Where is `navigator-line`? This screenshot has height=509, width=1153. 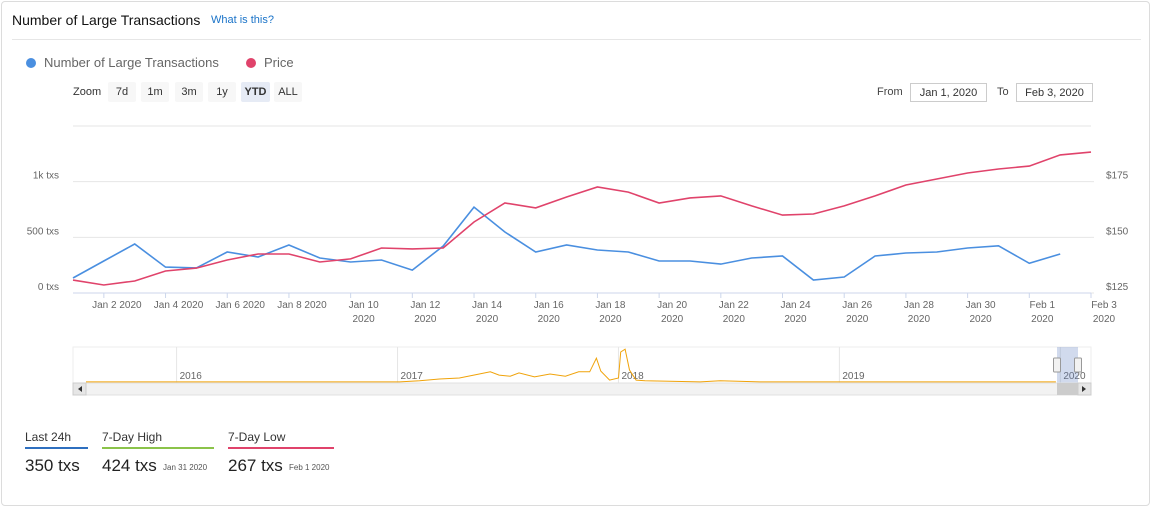 navigator-line is located at coordinates (571, 365).